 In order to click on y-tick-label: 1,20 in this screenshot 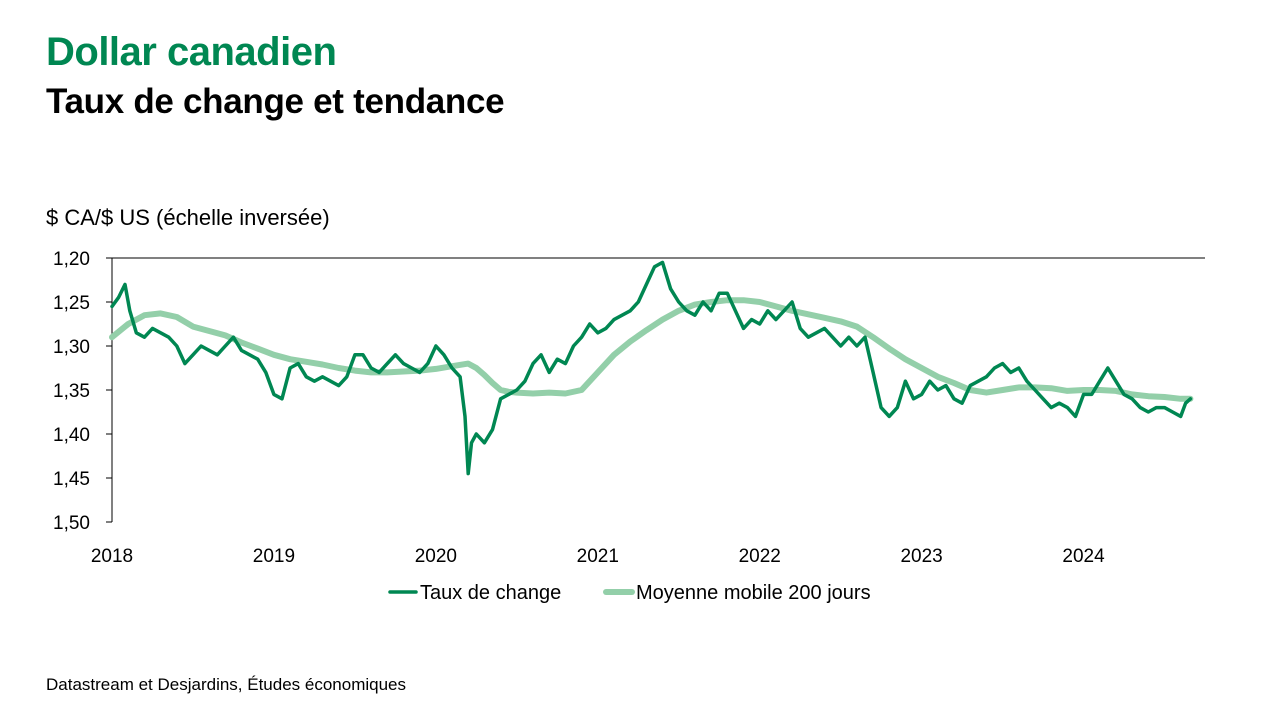, I will do `click(71, 259)`.